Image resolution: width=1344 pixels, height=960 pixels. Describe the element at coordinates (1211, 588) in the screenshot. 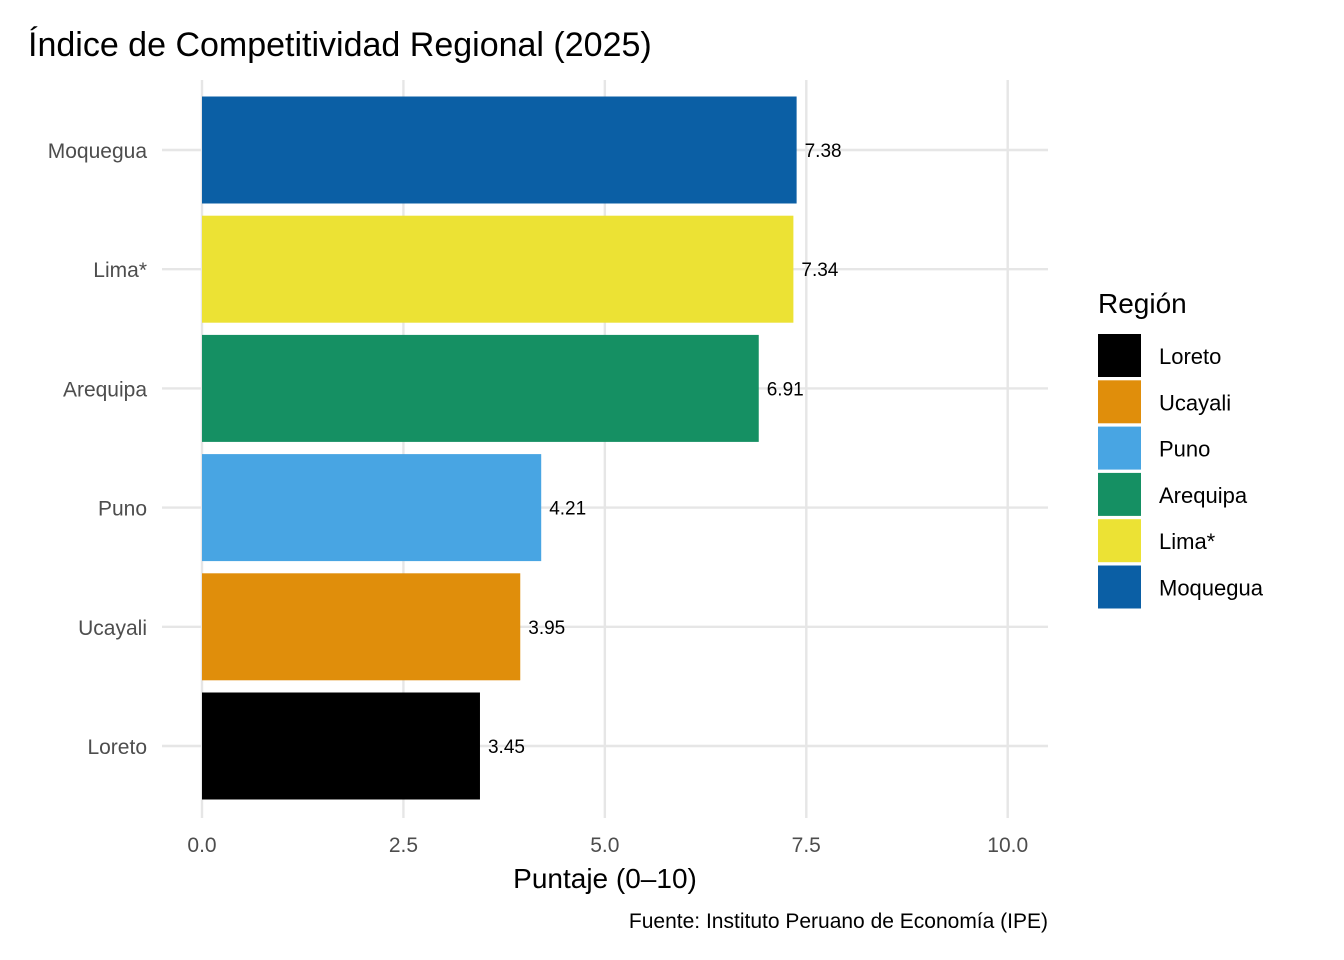

I see `legend-label: Moquegua` at that location.